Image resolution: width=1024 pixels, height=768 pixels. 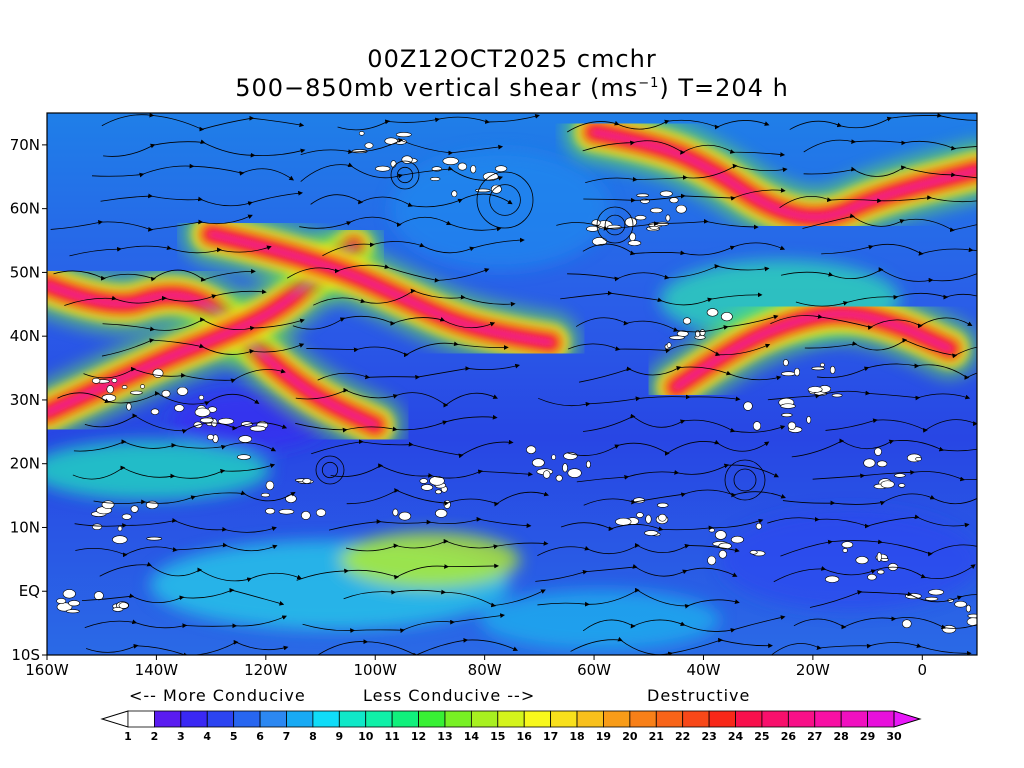 I want to click on y-tick-label: EQ, so click(x=29, y=591).